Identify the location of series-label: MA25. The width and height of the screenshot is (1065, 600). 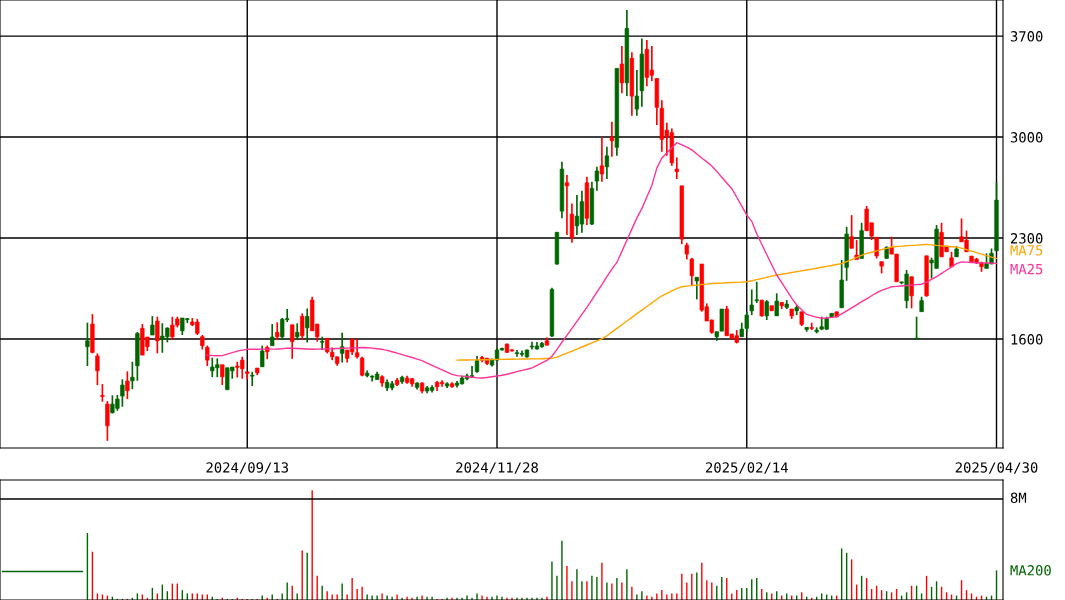
(1026, 269).